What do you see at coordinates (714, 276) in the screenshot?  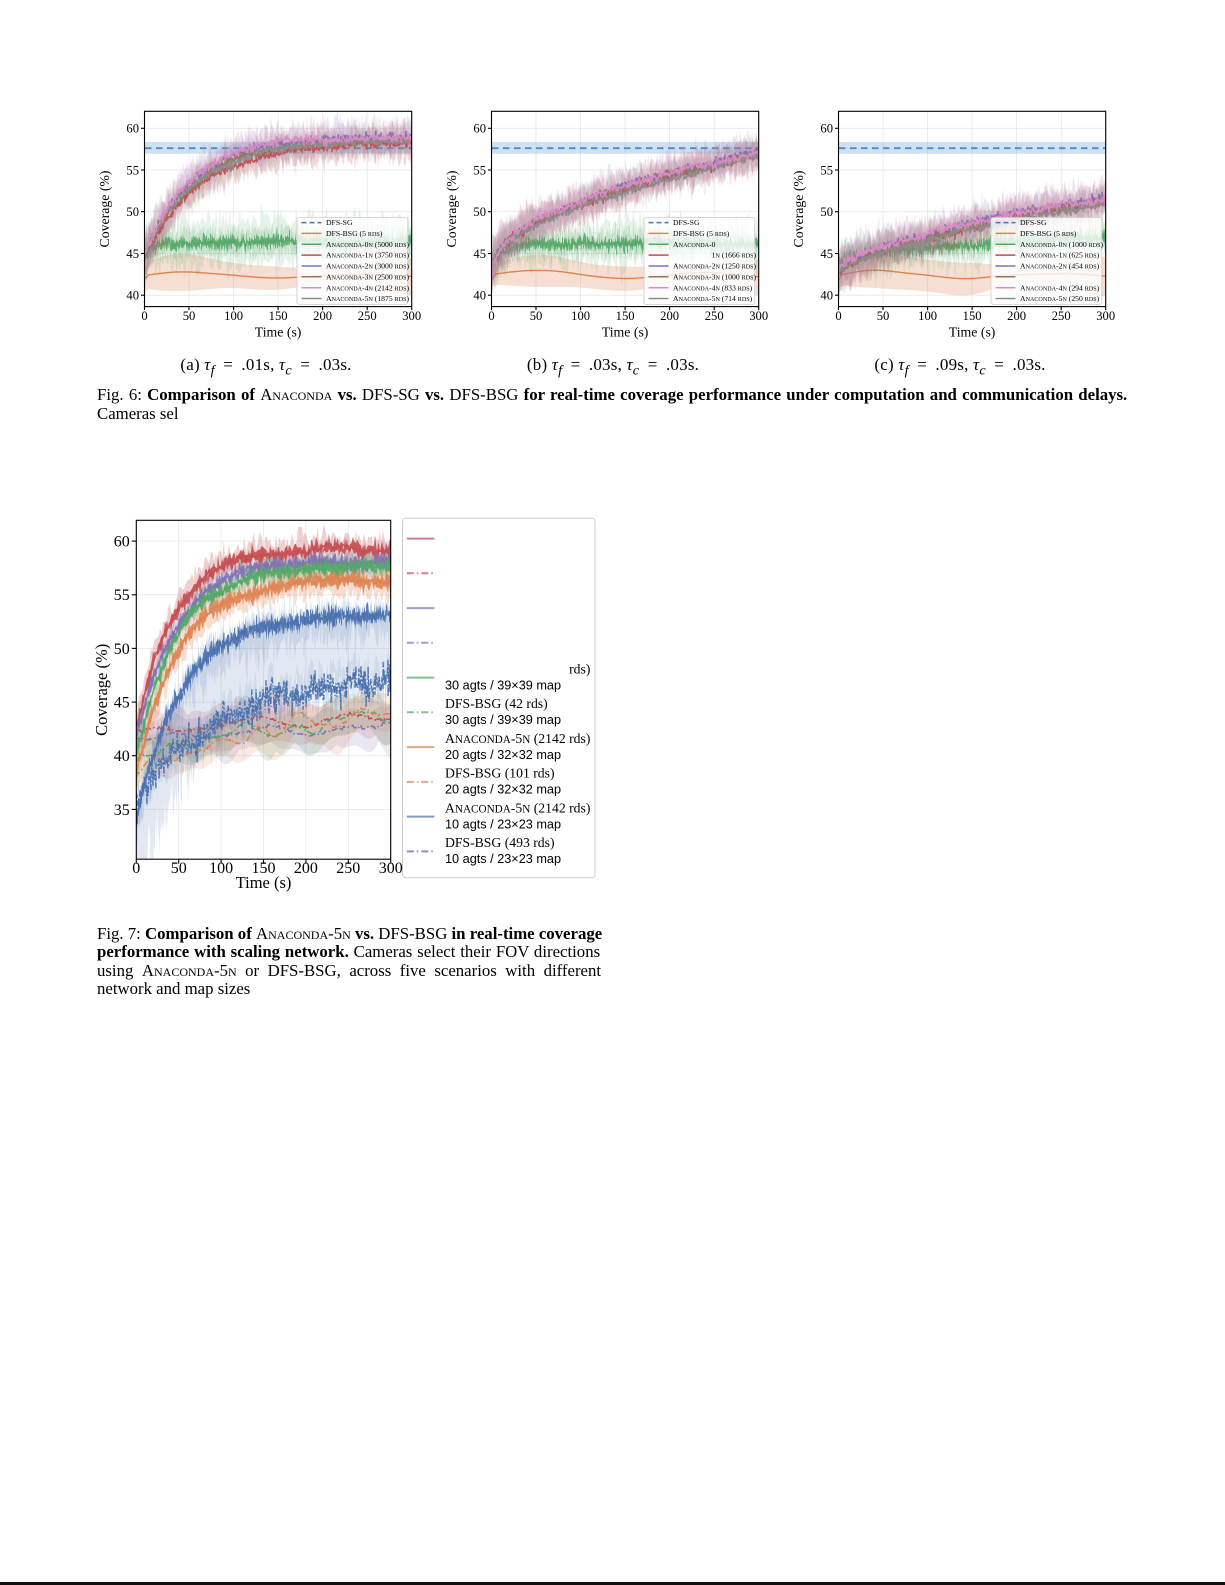 I see `svg-text: ANACONDA-3N (1000 RDS)` at bounding box center [714, 276].